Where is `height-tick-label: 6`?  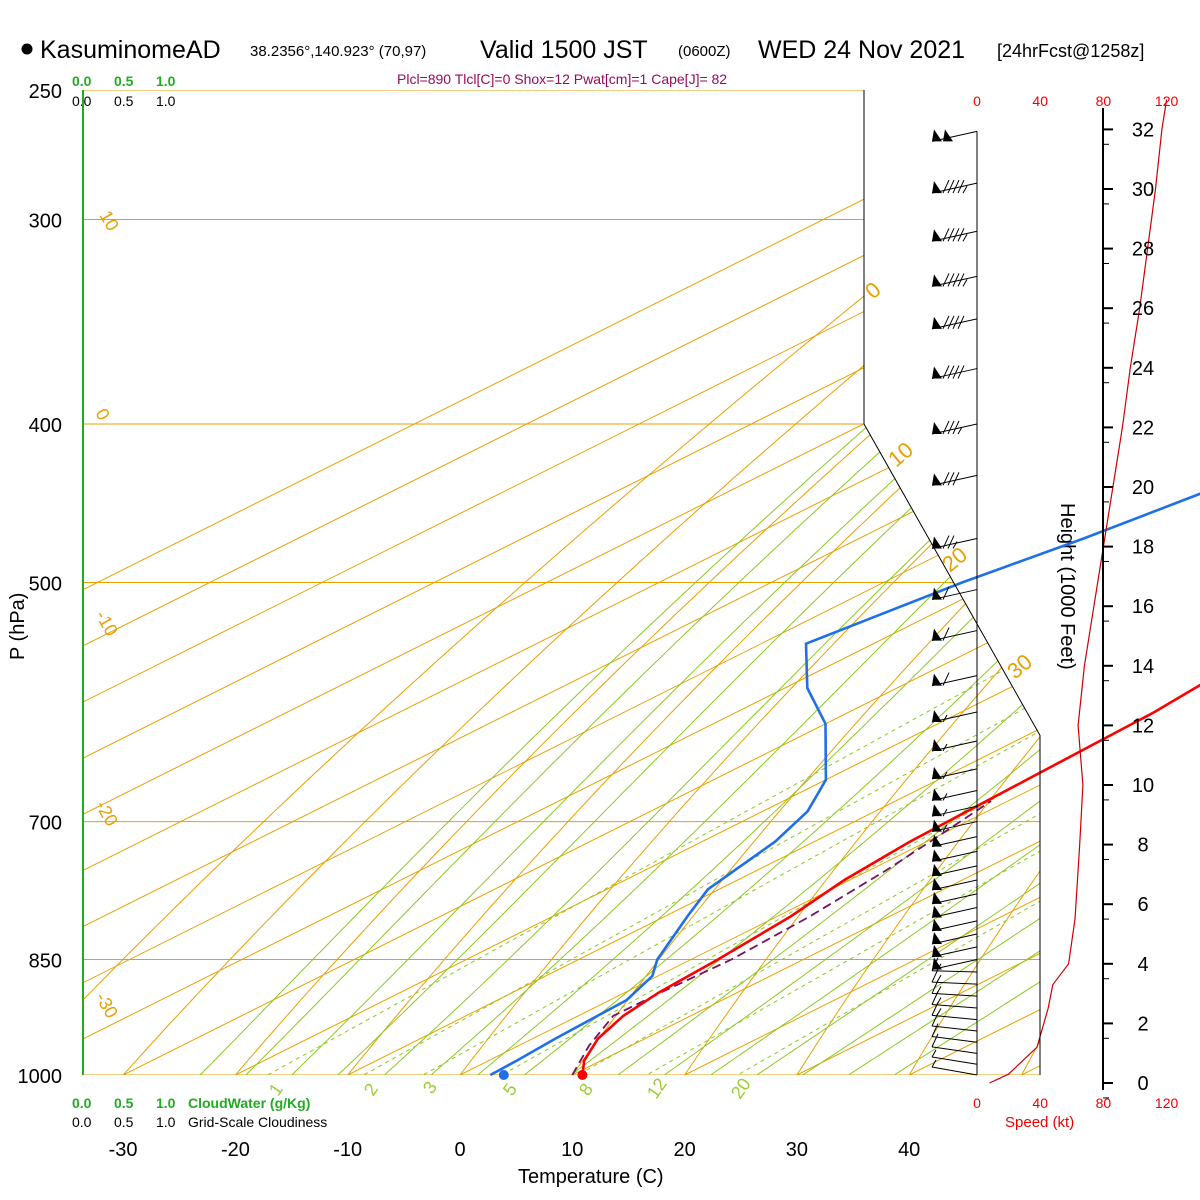 height-tick-label: 6 is located at coordinates (1142, 905).